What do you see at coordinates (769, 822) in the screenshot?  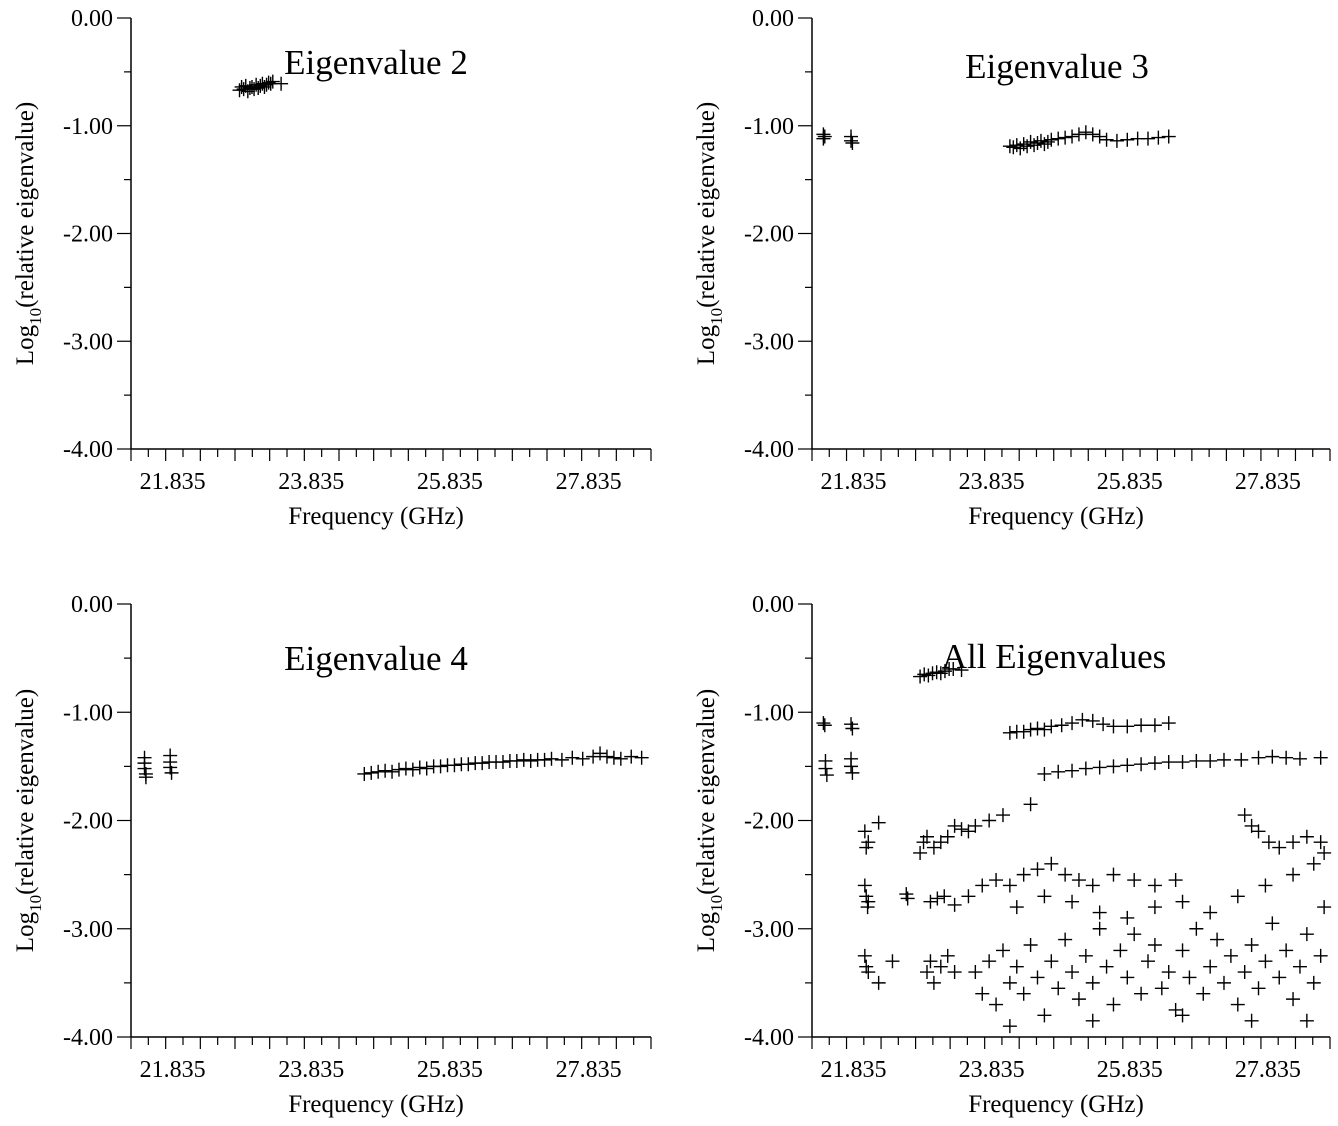 I see `y-tick-label: -2.00` at bounding box center [769, 822].